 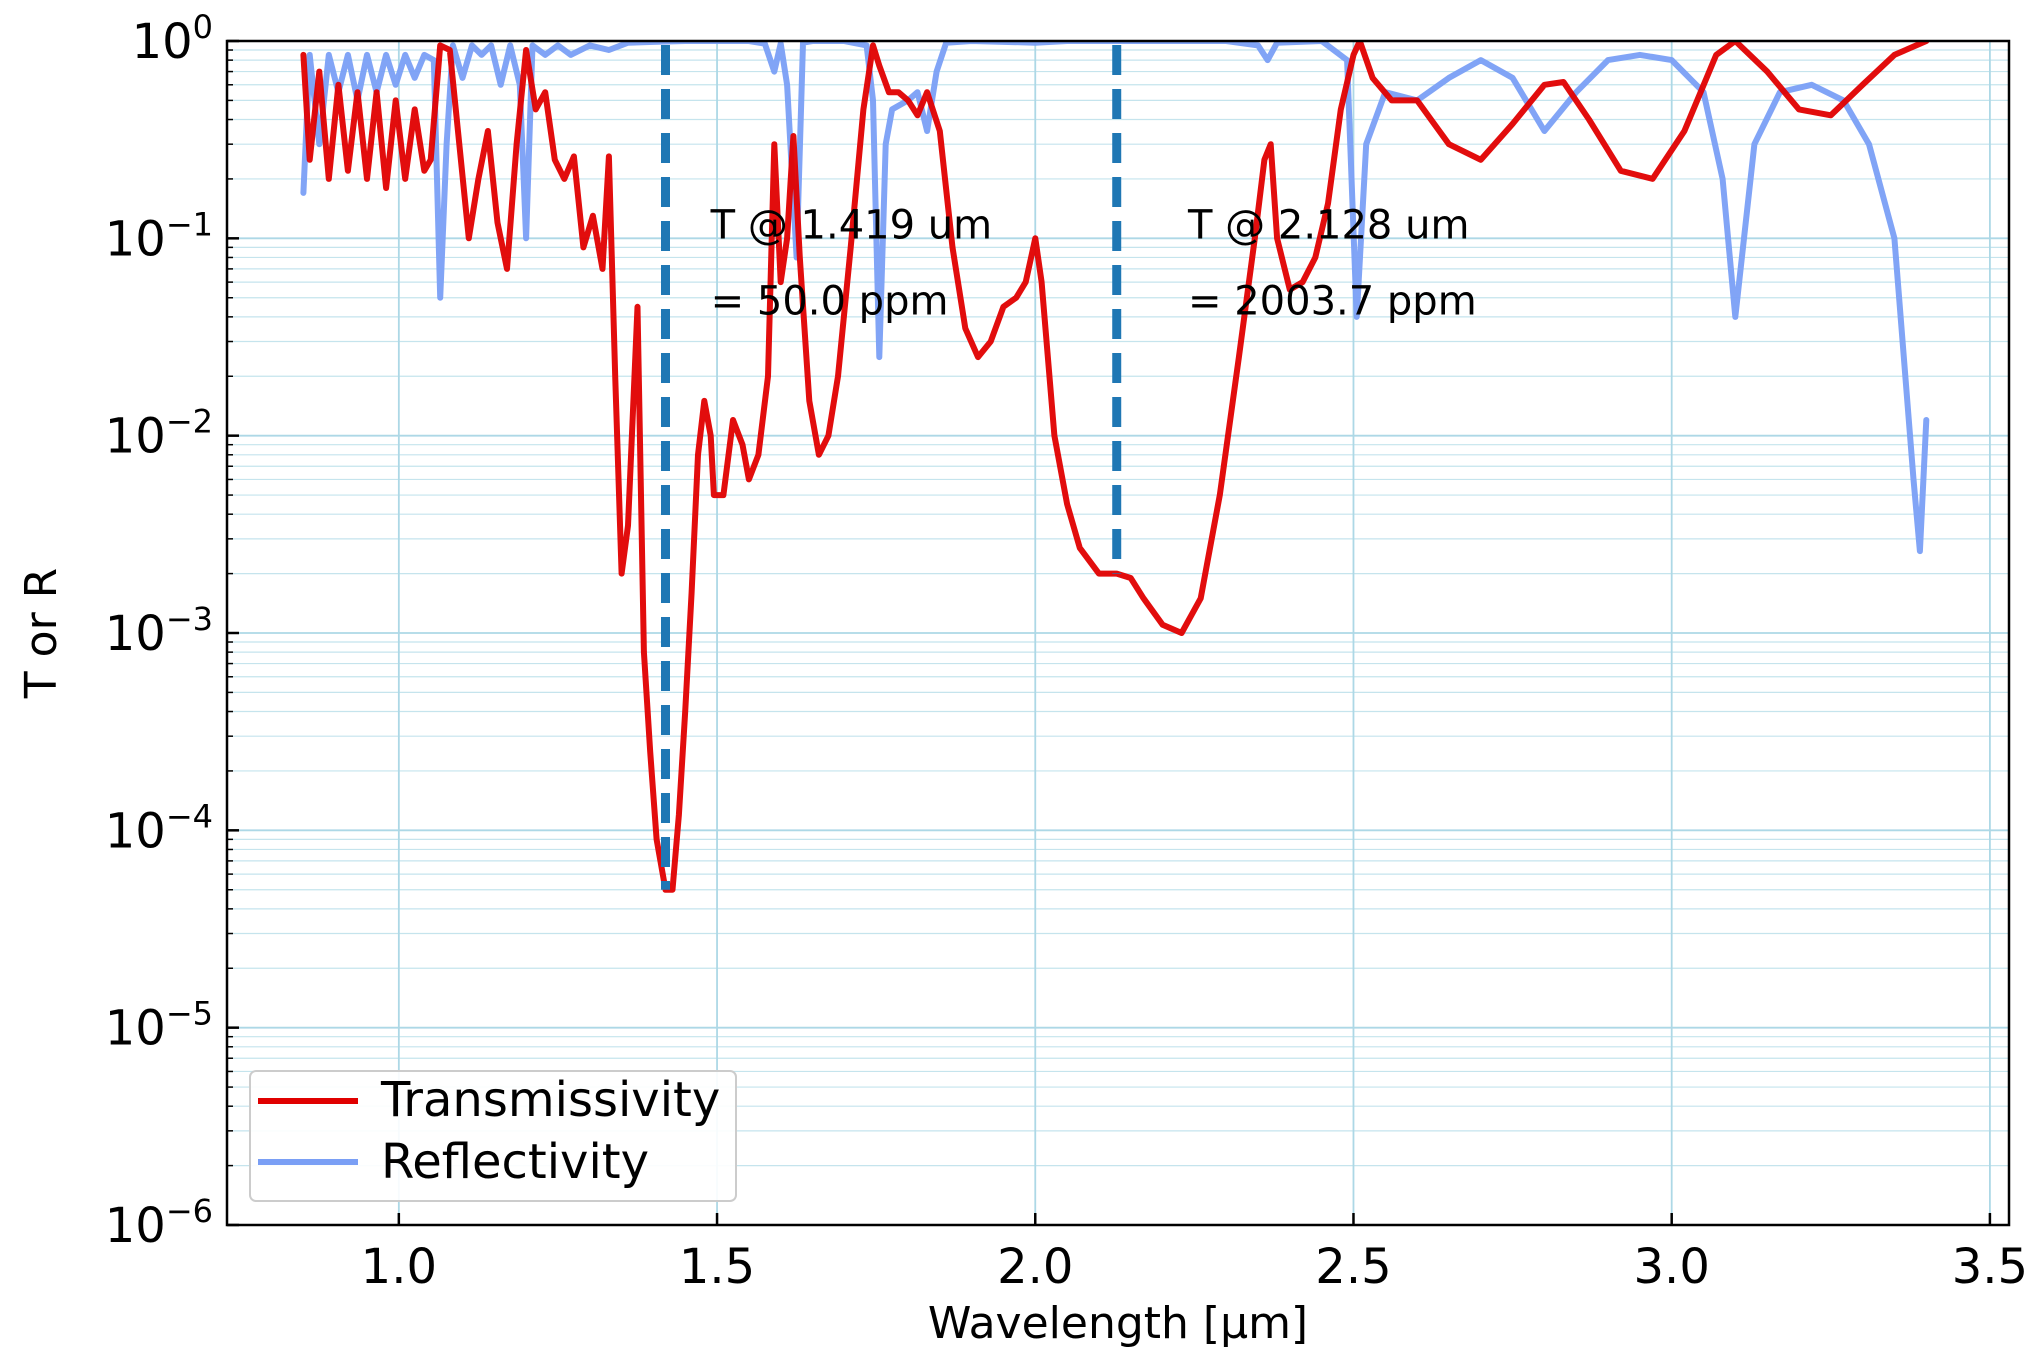 I want to click on legend-label-reflectivity: Reflectivity, so click(x=515, y=1162).